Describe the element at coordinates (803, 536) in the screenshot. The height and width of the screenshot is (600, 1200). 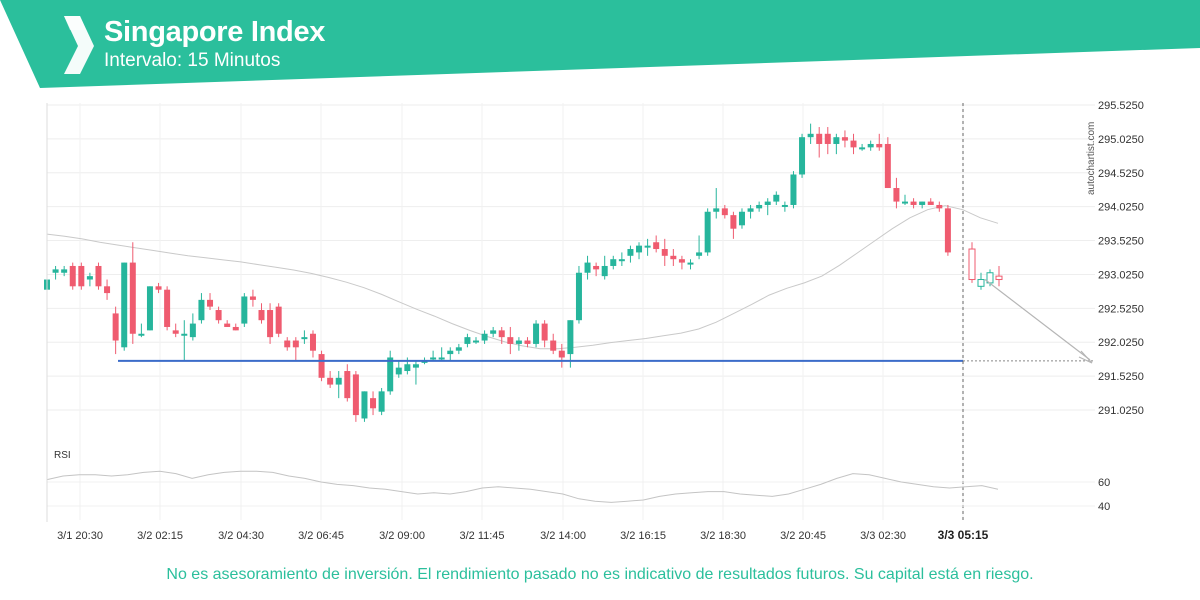
I see `time-tick-label: 3/2 20:45` at that location.